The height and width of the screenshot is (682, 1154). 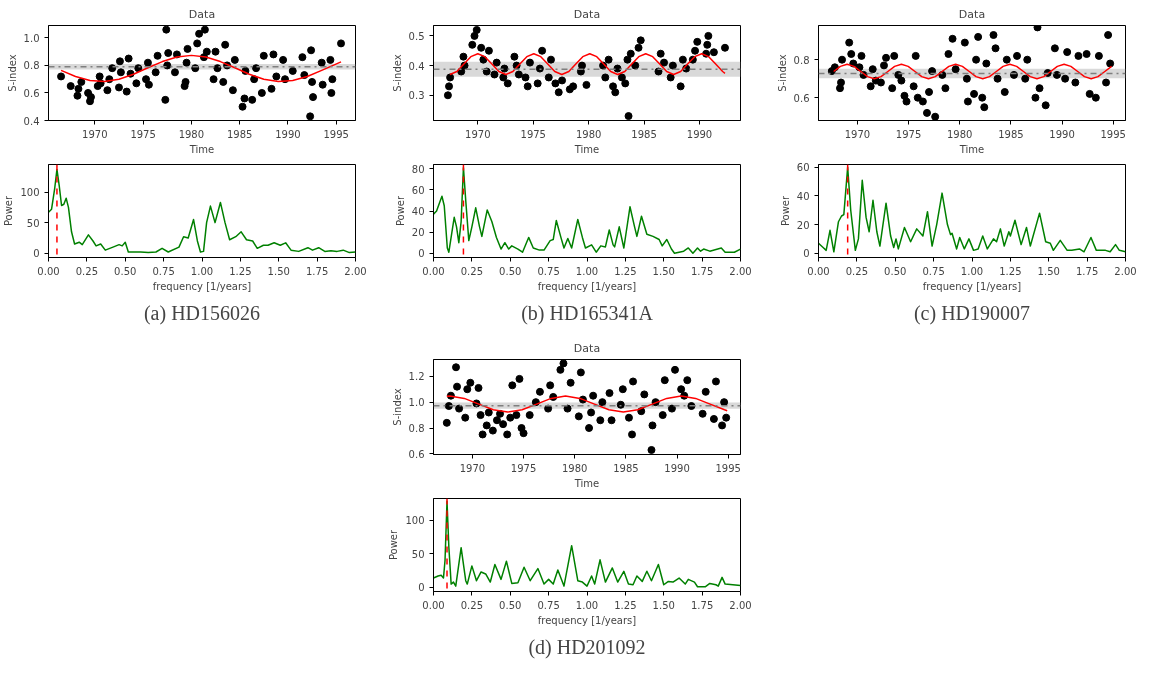 I want to click on text: (d) HD201092, so click(x=587, y=647).